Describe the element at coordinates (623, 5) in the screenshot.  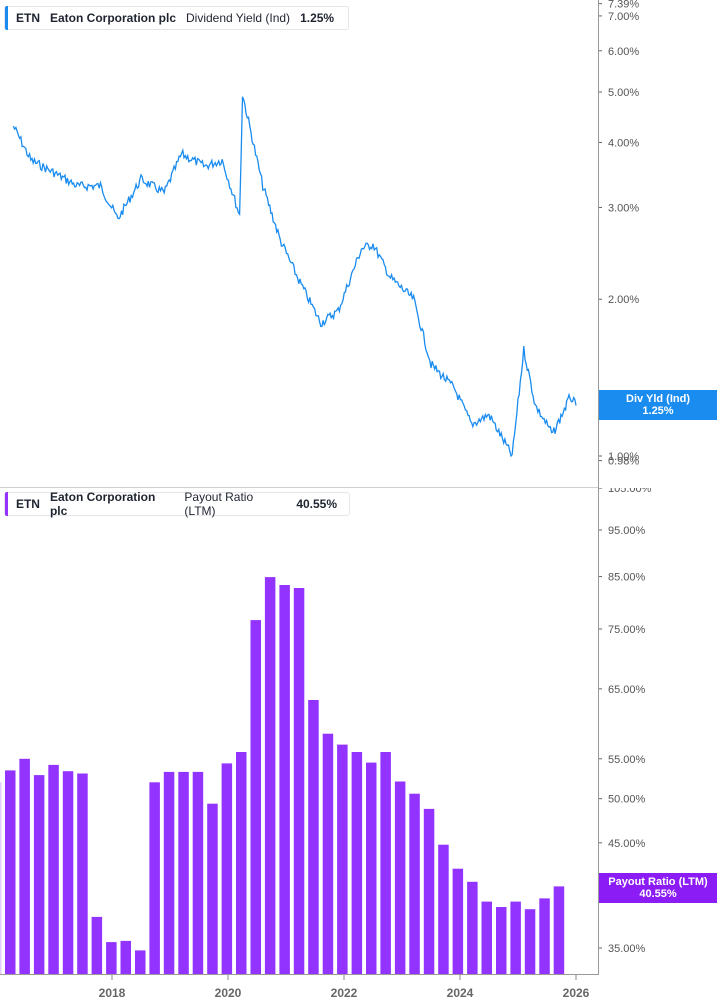
I see `svg-text: 7.39%` at that location.